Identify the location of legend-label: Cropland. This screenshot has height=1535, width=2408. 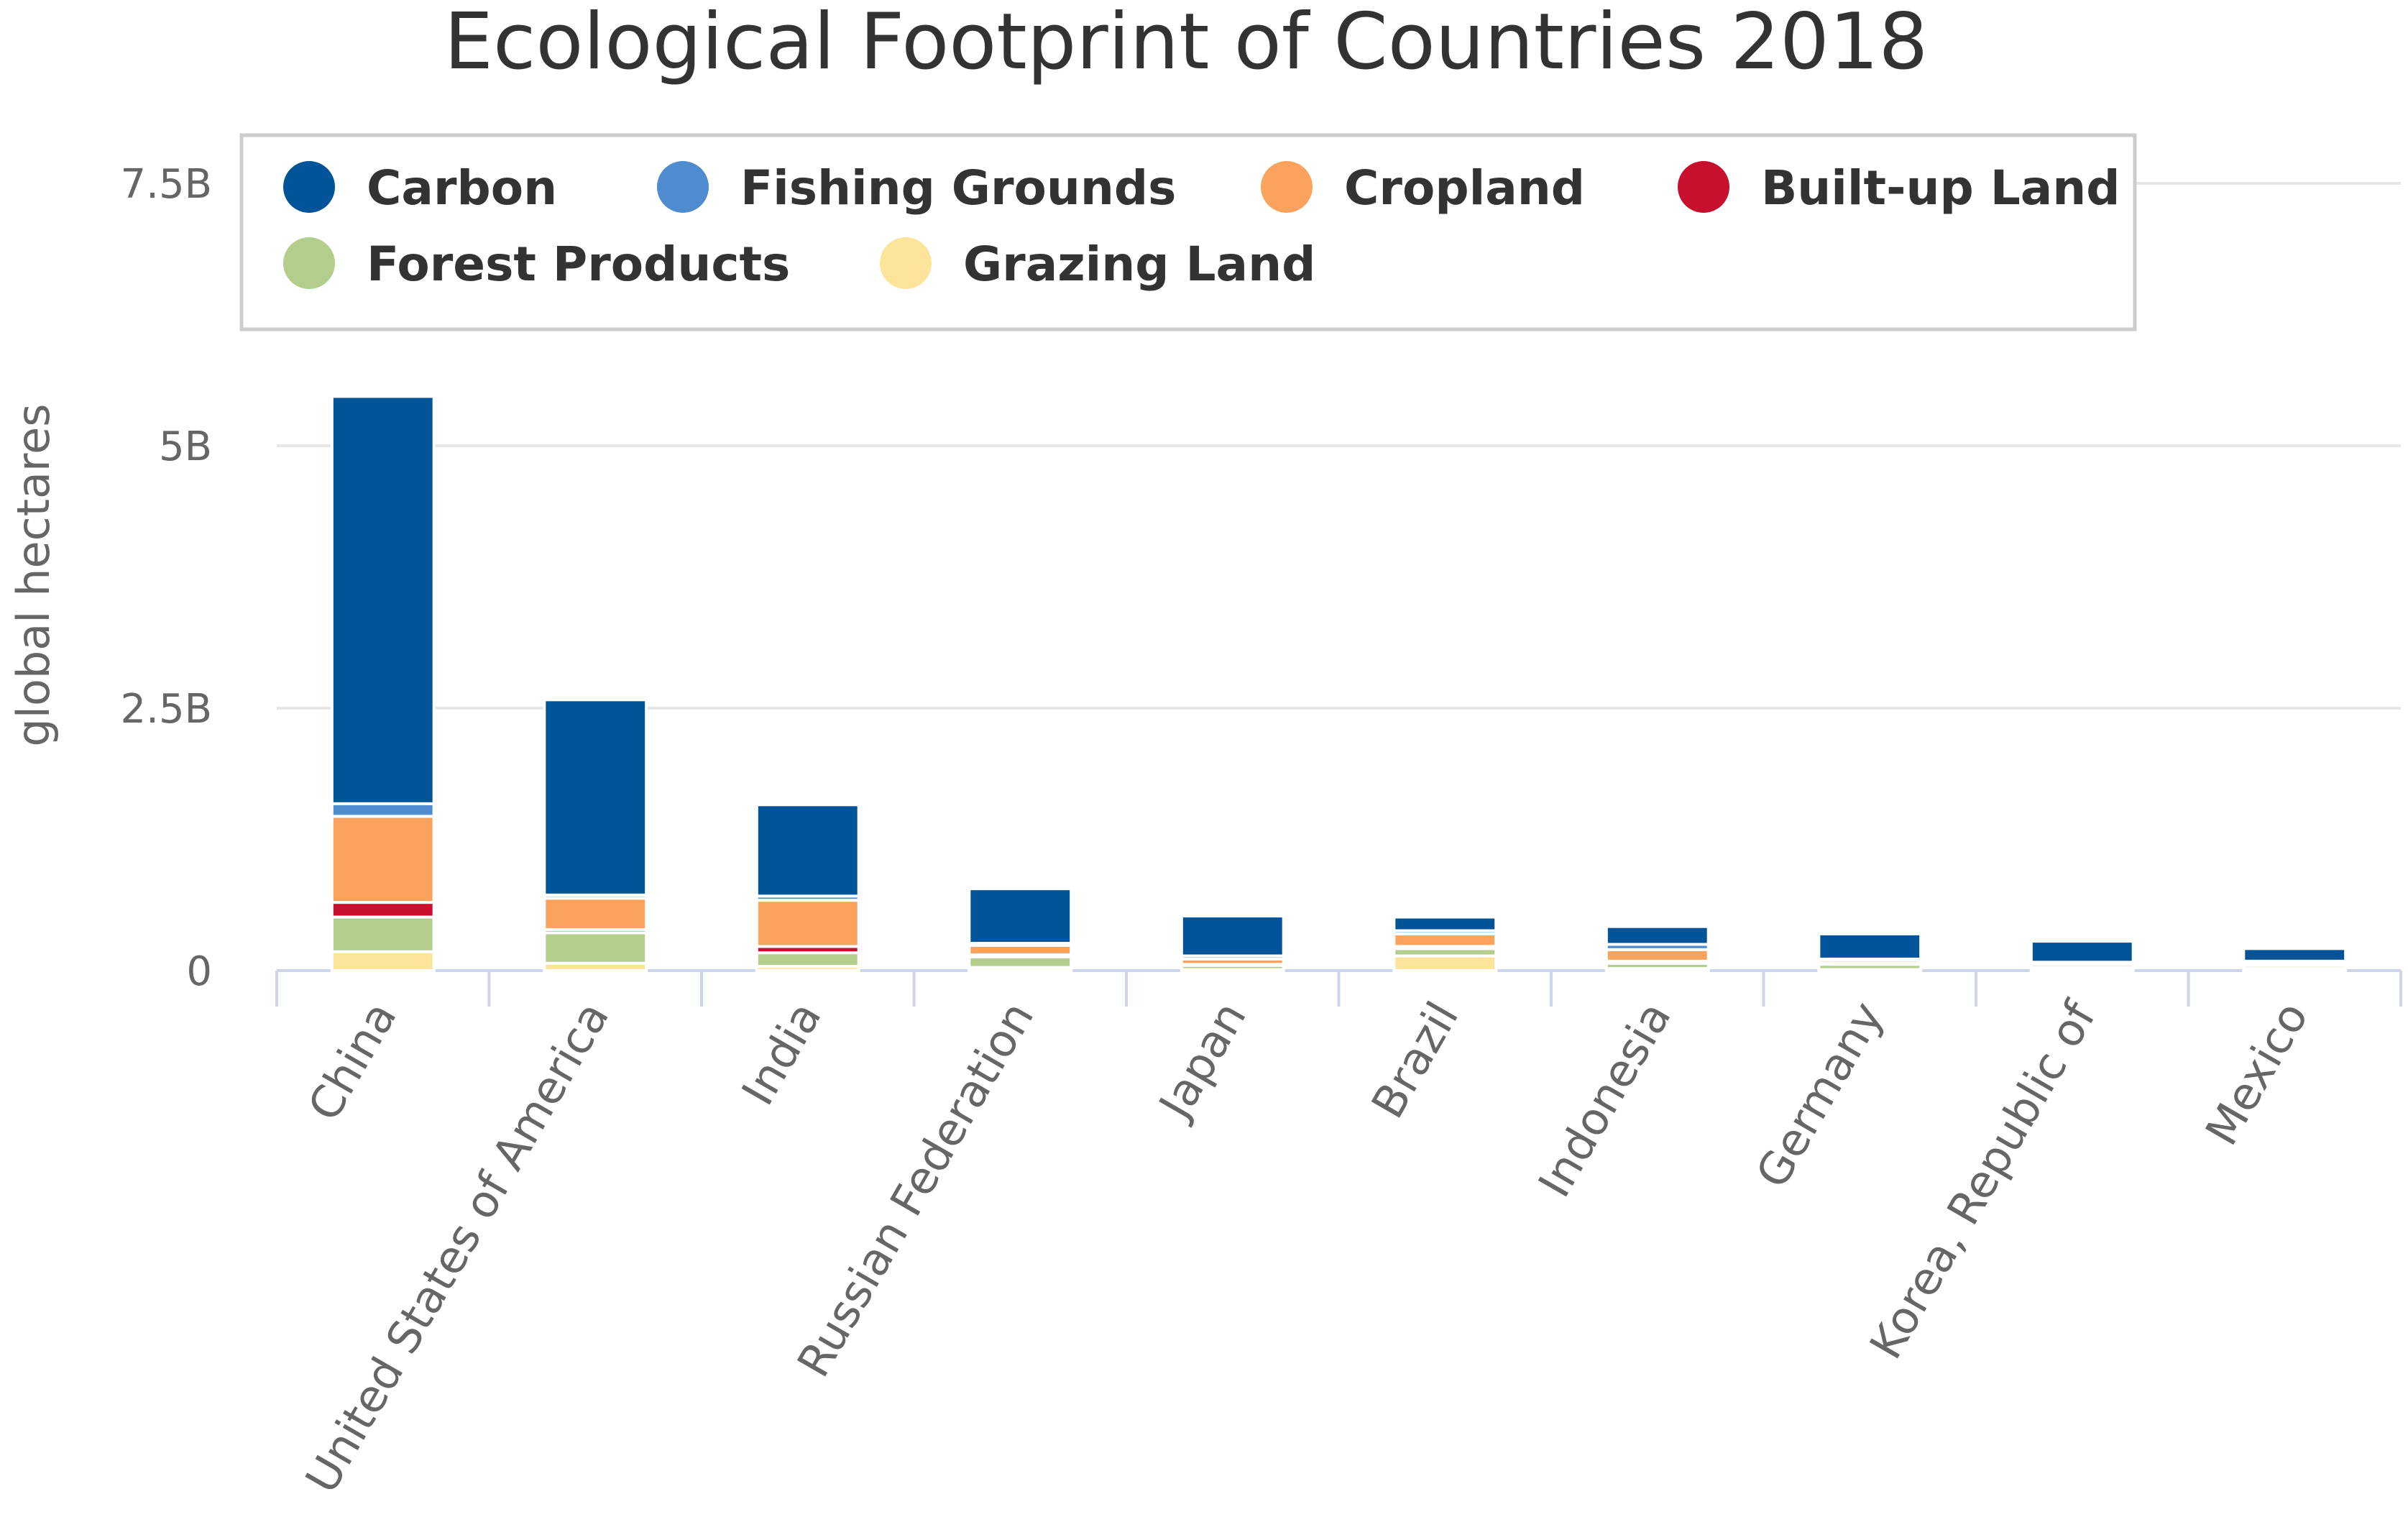
(1464, 188).